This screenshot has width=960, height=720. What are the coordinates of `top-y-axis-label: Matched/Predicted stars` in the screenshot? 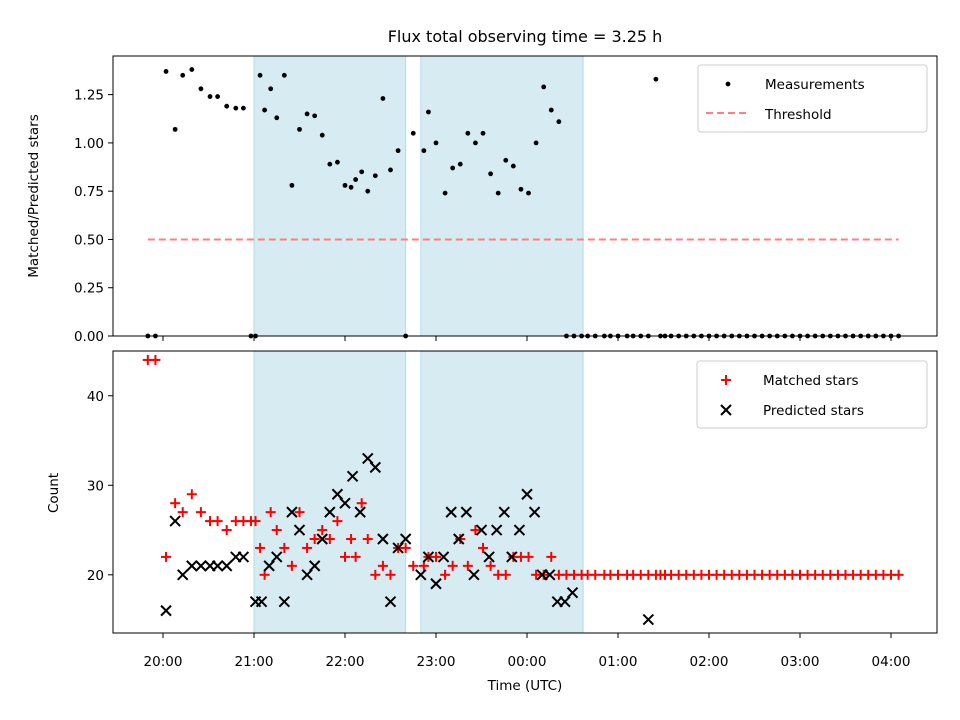 It's located at (34, 195).